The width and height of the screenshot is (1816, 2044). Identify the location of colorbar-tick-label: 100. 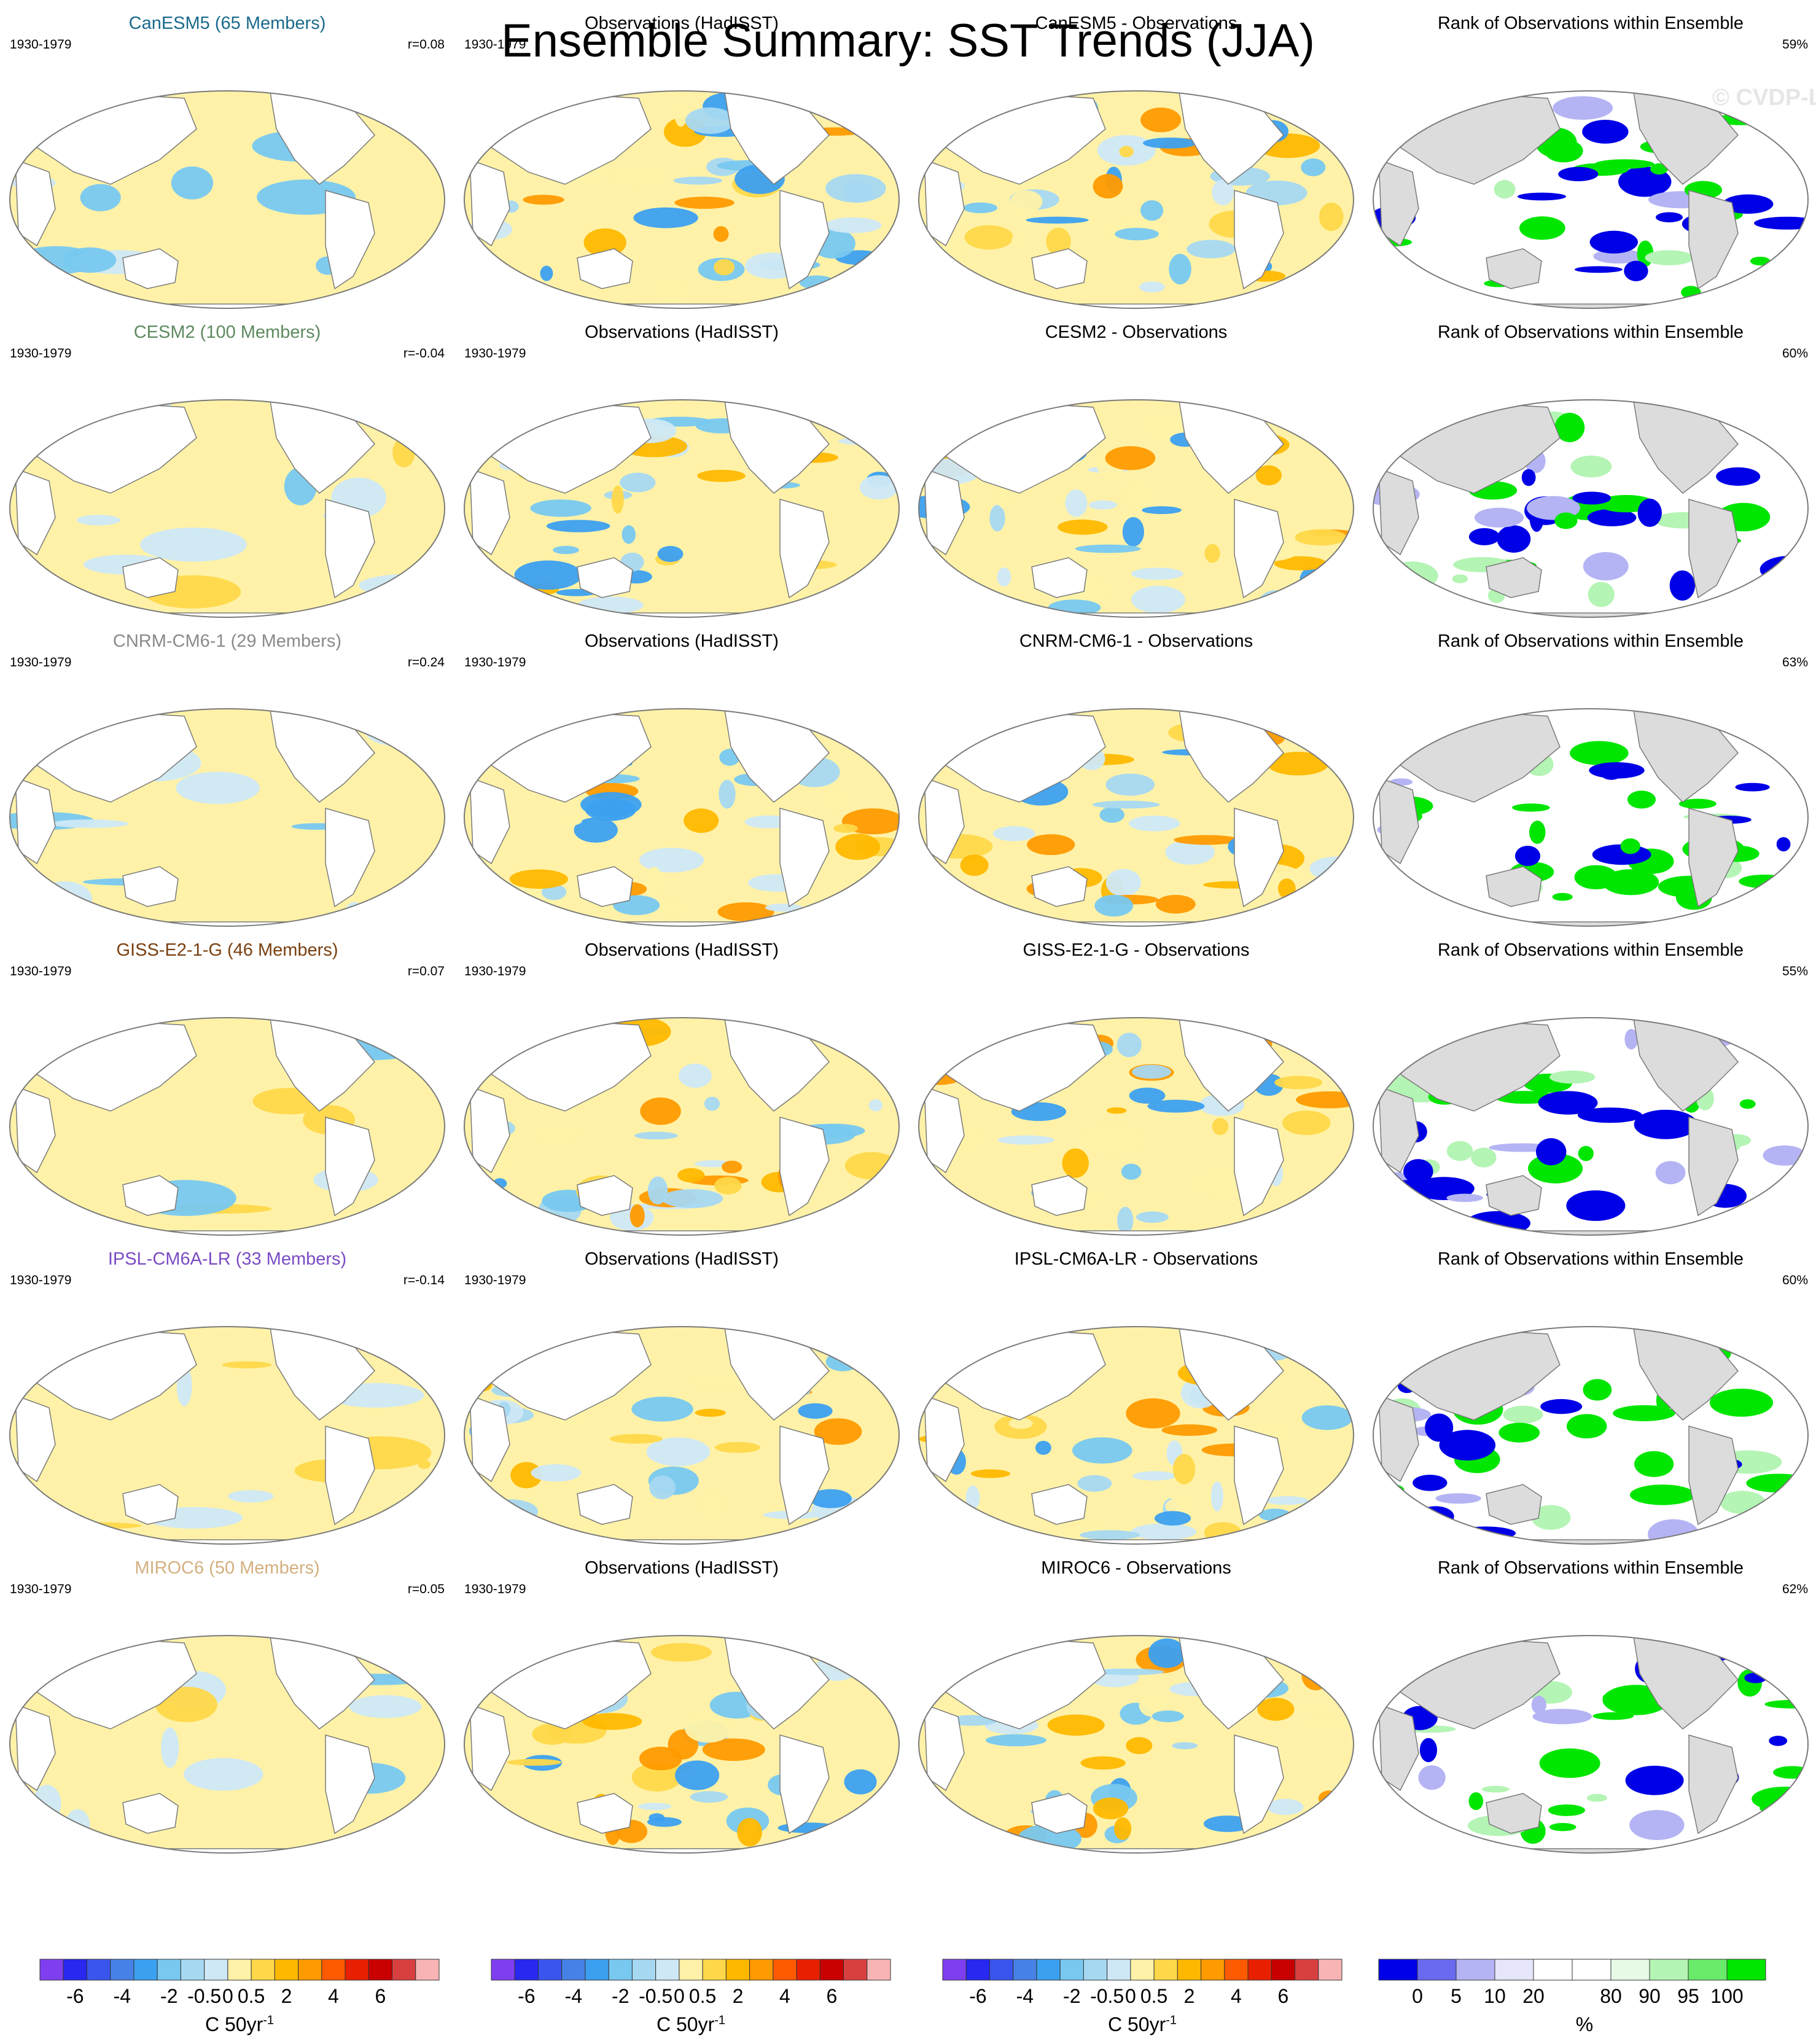
(1727, 1996).